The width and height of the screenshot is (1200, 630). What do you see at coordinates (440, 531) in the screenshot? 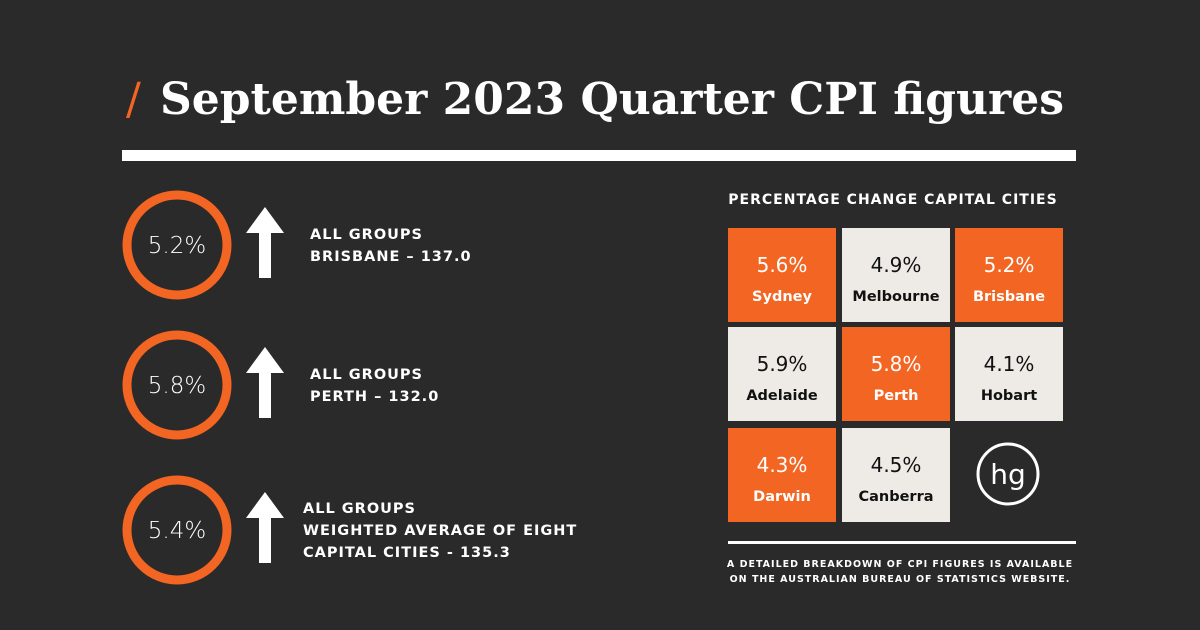
I see `highlight-label: WEIGHTED AVERAGE OF EIGHT` at bounding box center [440, 531].